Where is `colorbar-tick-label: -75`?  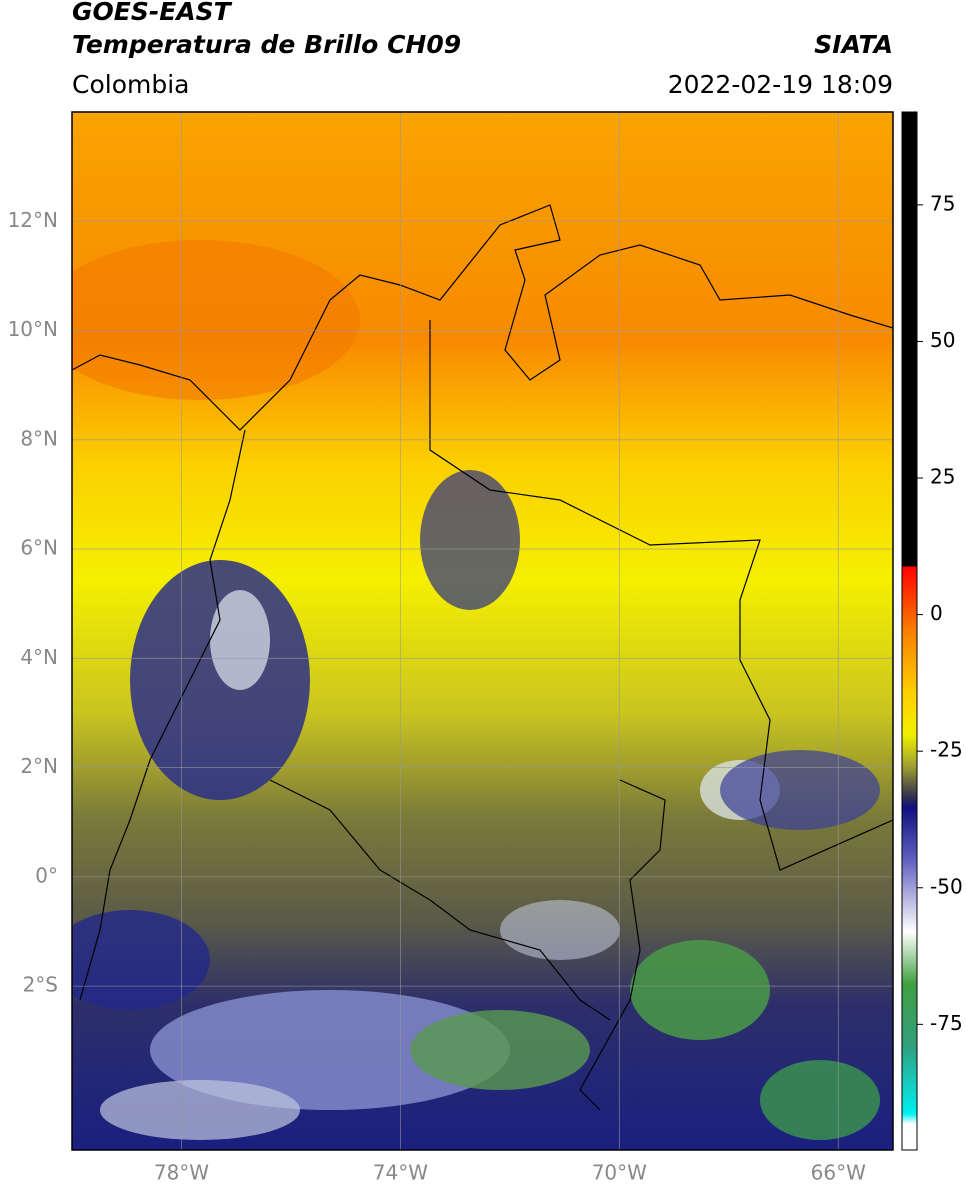
colorbar-tick-label: -75 is located at coordinates (946, 1023).